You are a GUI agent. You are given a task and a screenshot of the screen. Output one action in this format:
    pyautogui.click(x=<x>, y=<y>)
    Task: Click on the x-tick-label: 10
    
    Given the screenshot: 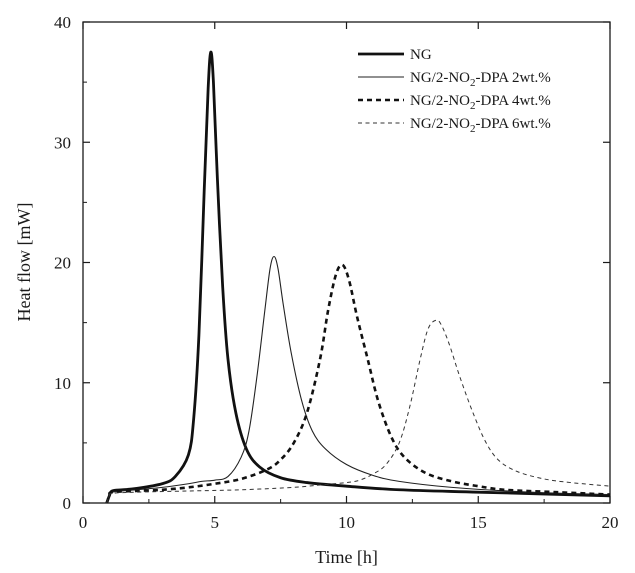 What is the action you would take?
    pyautogui.click(x=346, y=522)
    